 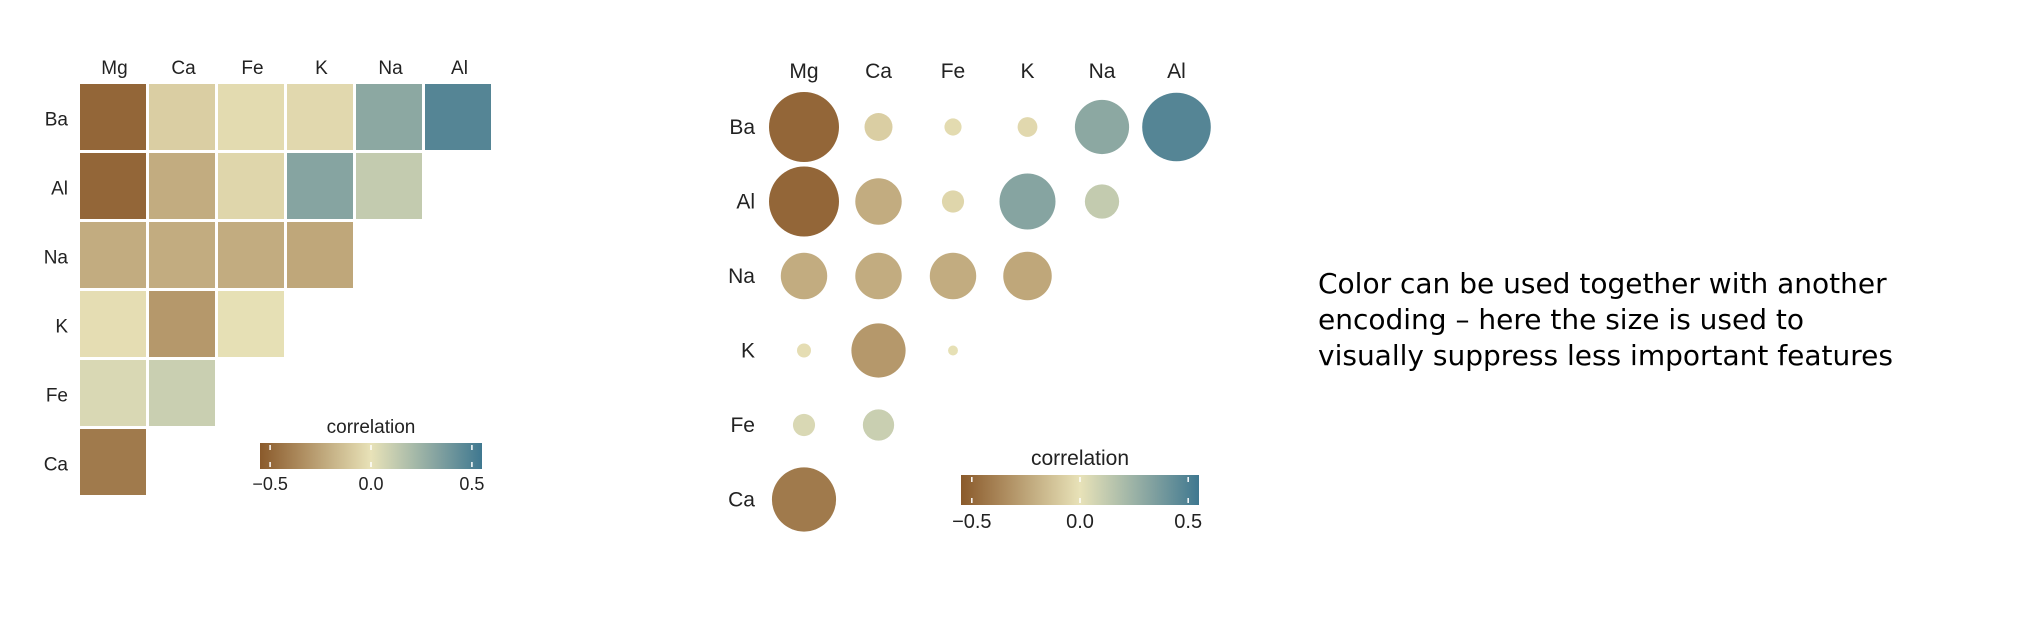 I want to click on bubble-fe-mg, so click(x=804, y=425).